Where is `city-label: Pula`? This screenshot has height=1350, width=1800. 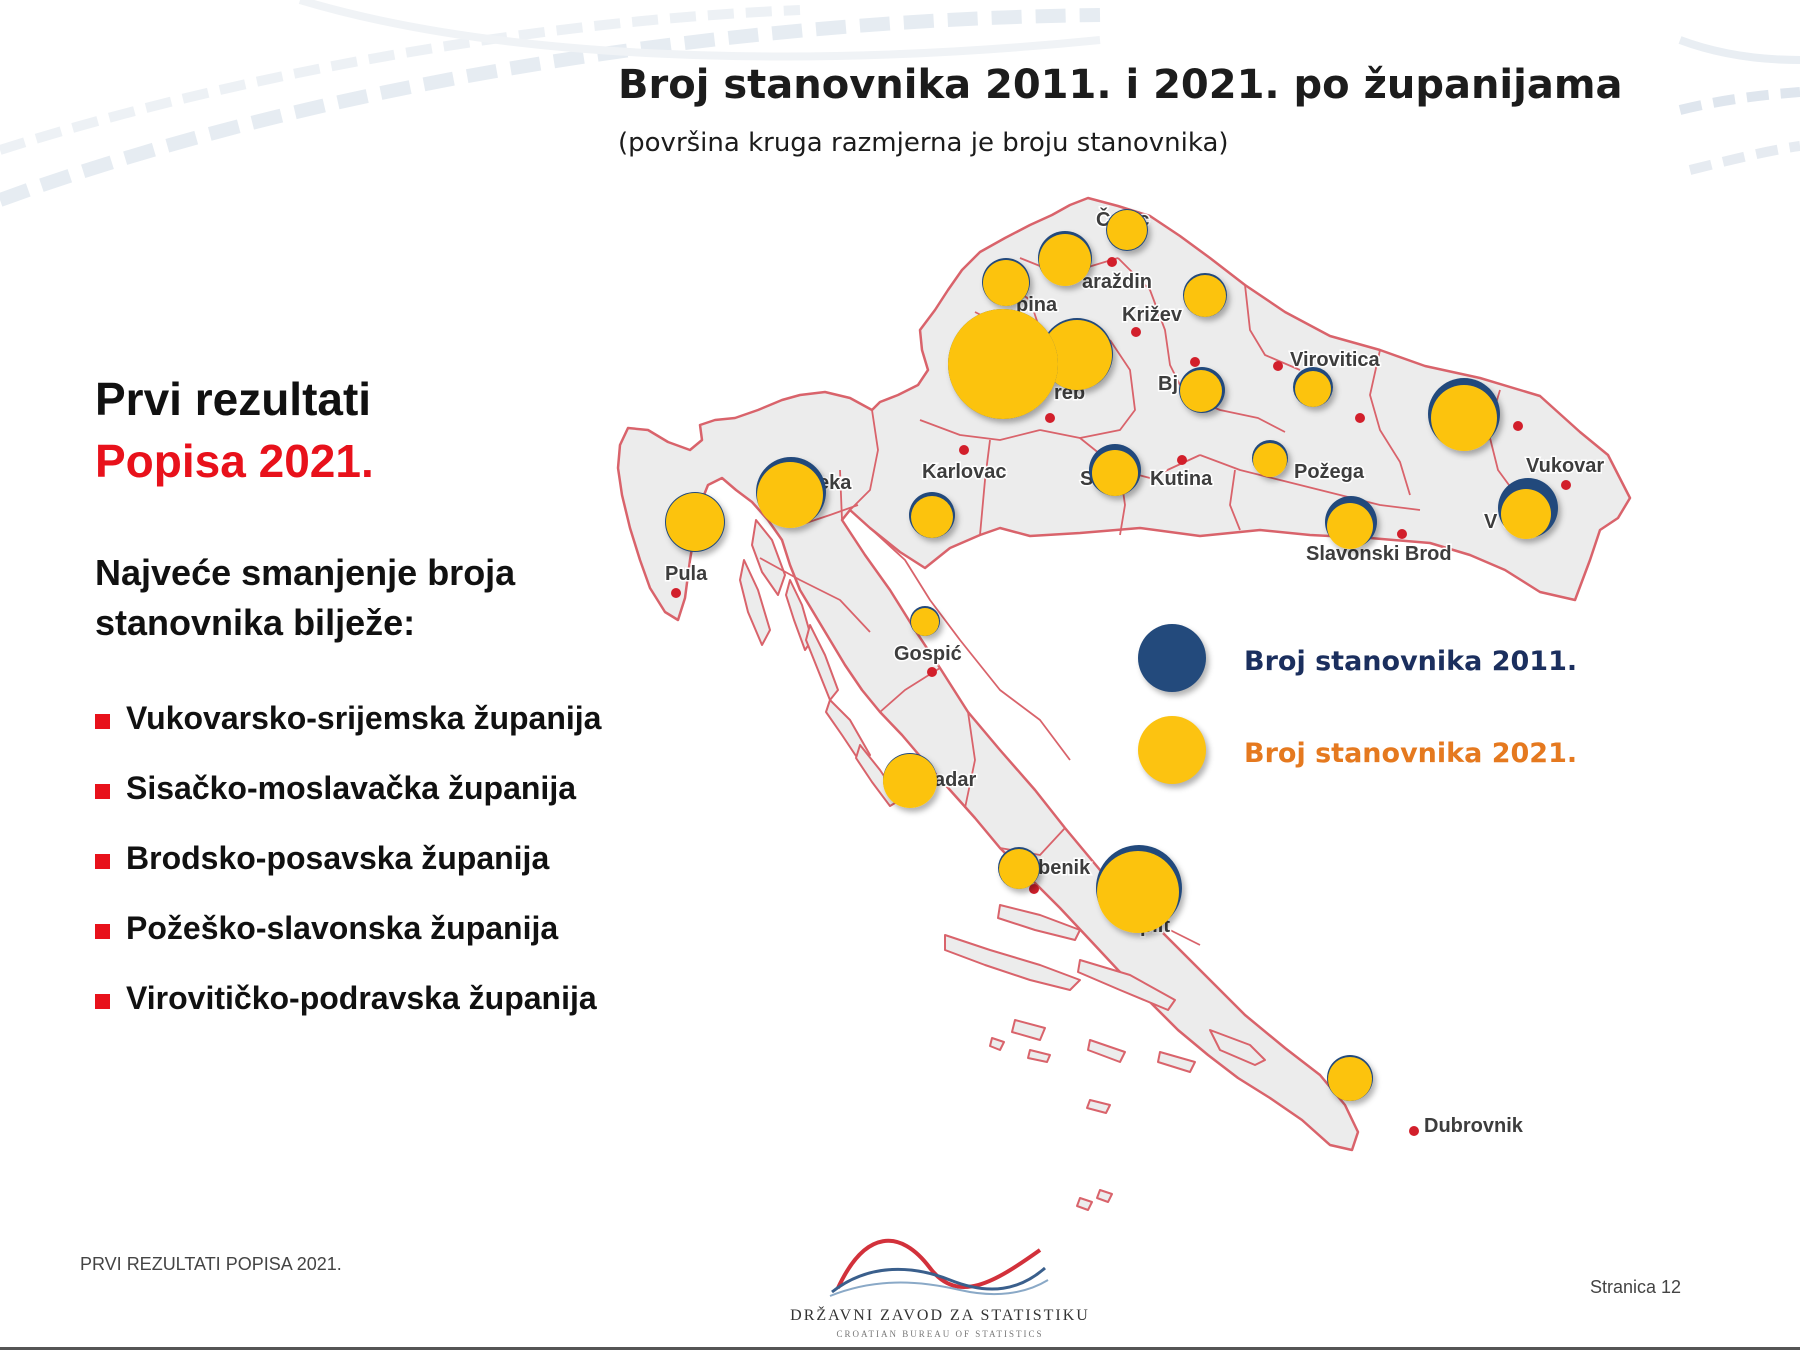 city-label: Pula is located at coordinates (686, 574).